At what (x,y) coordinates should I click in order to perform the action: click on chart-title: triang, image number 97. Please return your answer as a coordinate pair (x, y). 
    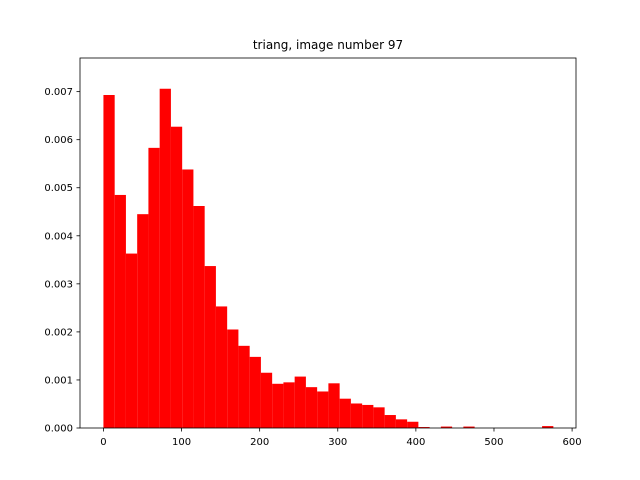
    Looking at the image, I should click on (328, 45).